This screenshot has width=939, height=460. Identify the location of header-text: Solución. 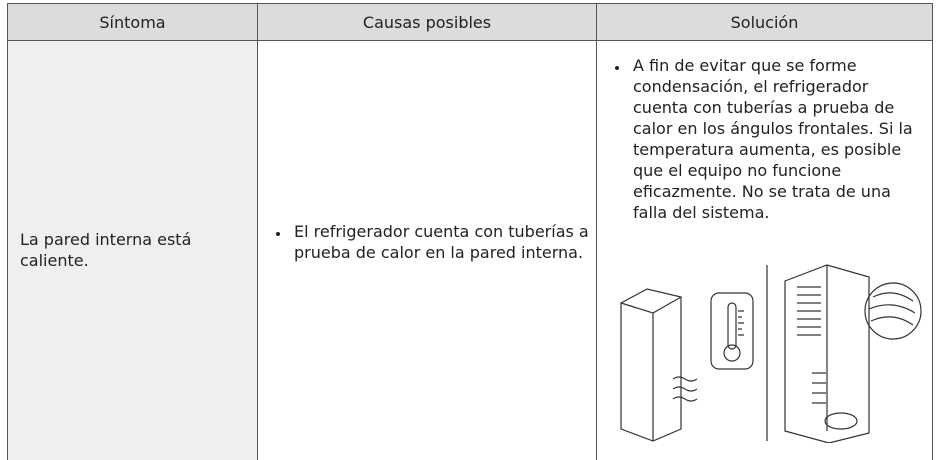
(764, 22).